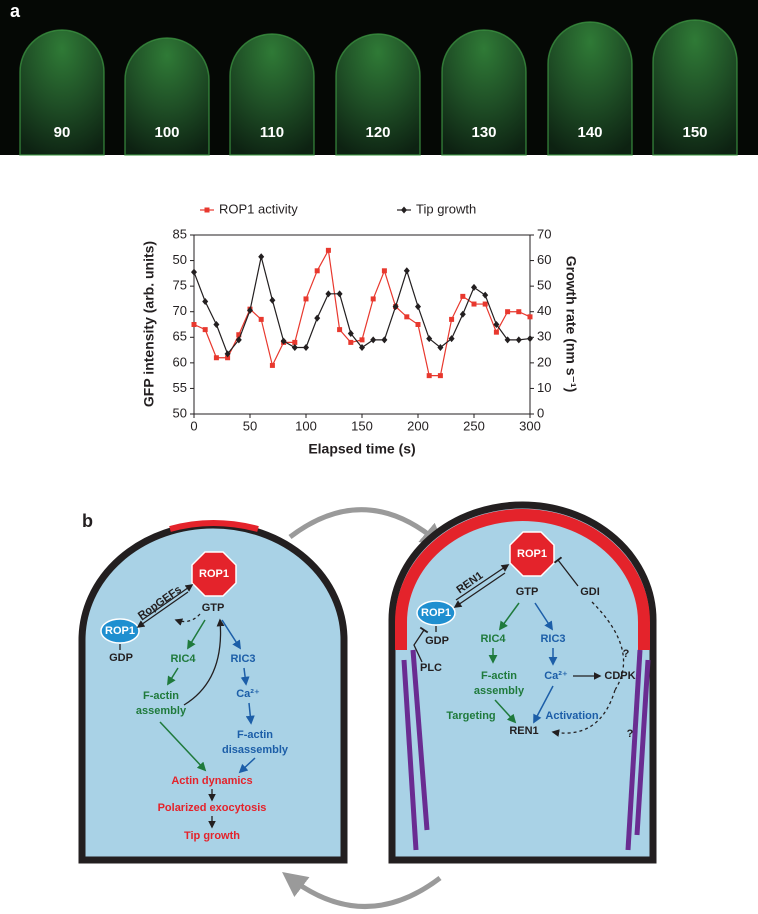 Image resolution: width=758 pixels, height=914 pixels. What do you see at coordinates (431, 668) in the screenshot?
I see `node-label: PLC` at bounding box center [431, 668].